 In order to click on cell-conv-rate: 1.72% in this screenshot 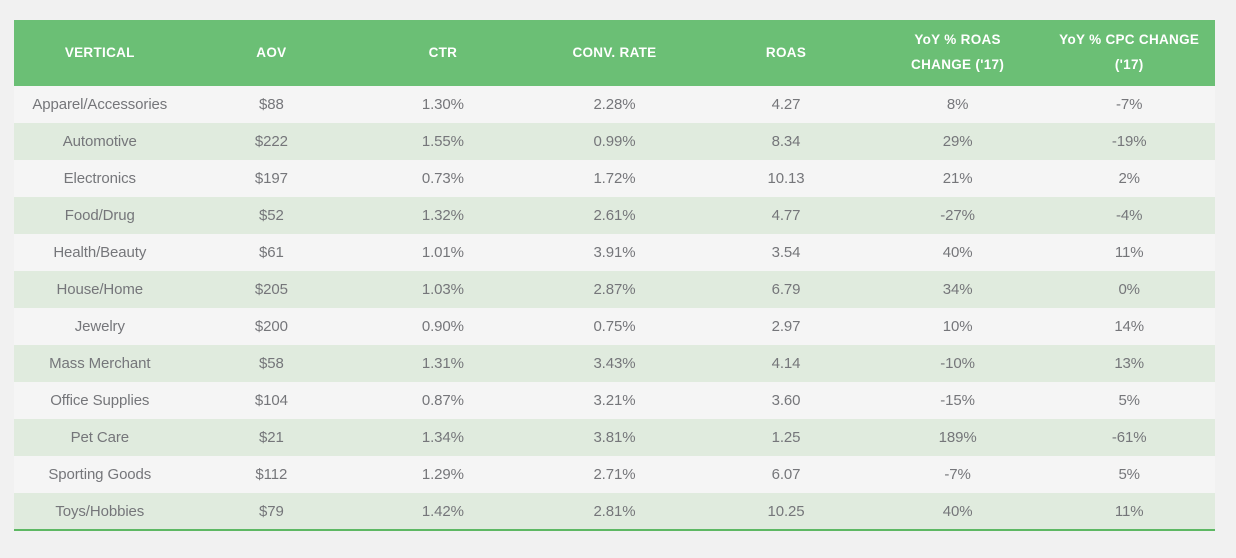, I will do `click(614, 178)`.